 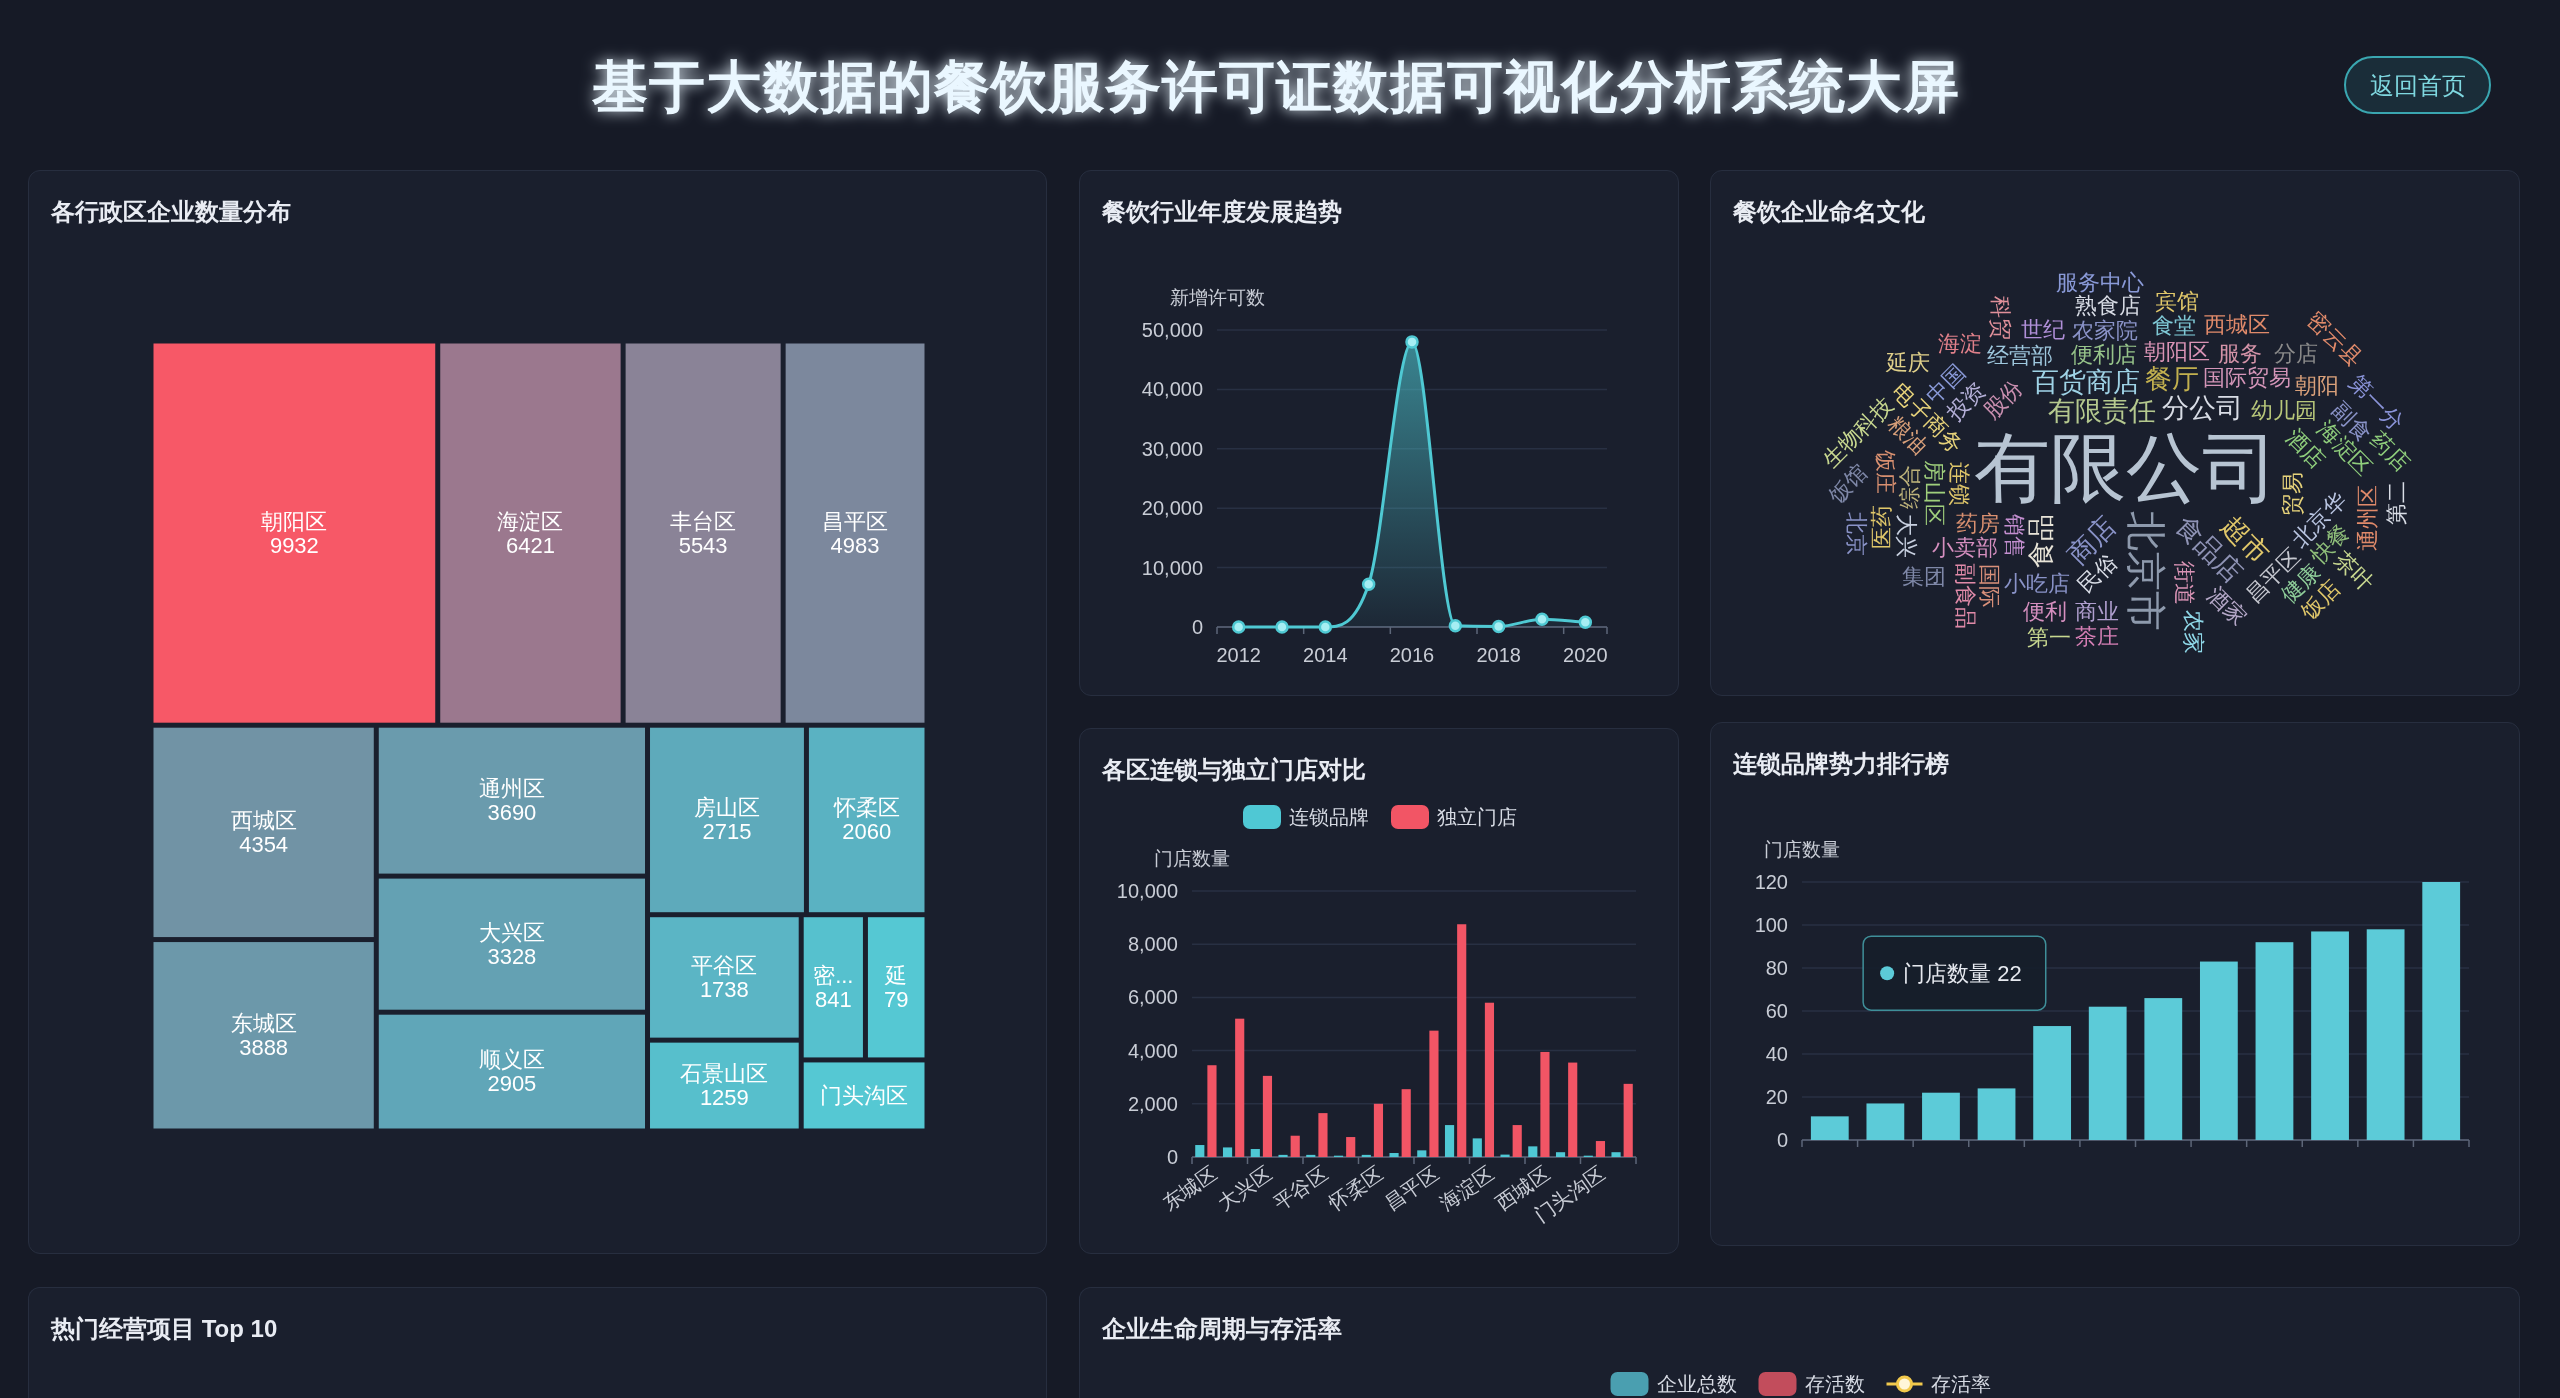 What do you see at coordinates (1325, 655) in the screenshot?
I see `x-tick-label: 2014` at bounding box center [1325, 655].